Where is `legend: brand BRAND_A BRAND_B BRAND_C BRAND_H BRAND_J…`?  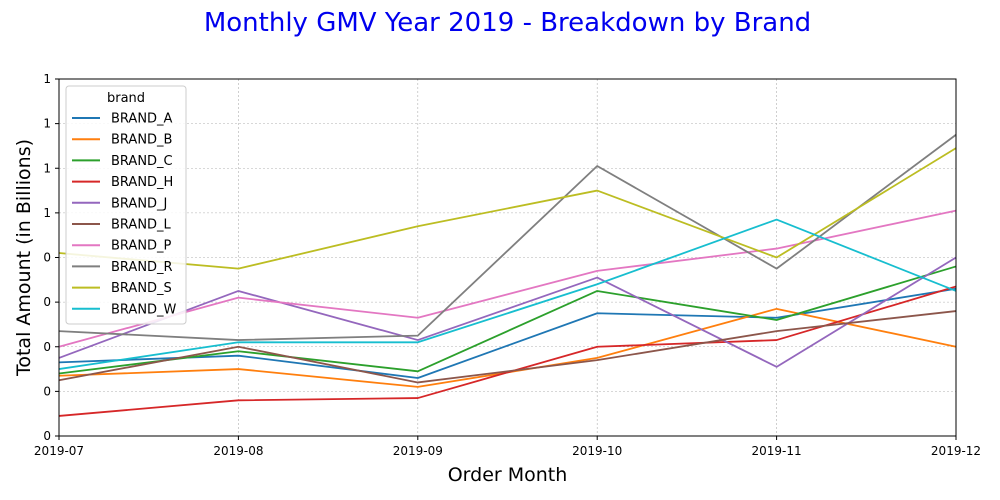 legend: brand BRAND_A BRAND_B BRAND_C BRAND_H BRAND_J… is located at coordinates (126, 205).